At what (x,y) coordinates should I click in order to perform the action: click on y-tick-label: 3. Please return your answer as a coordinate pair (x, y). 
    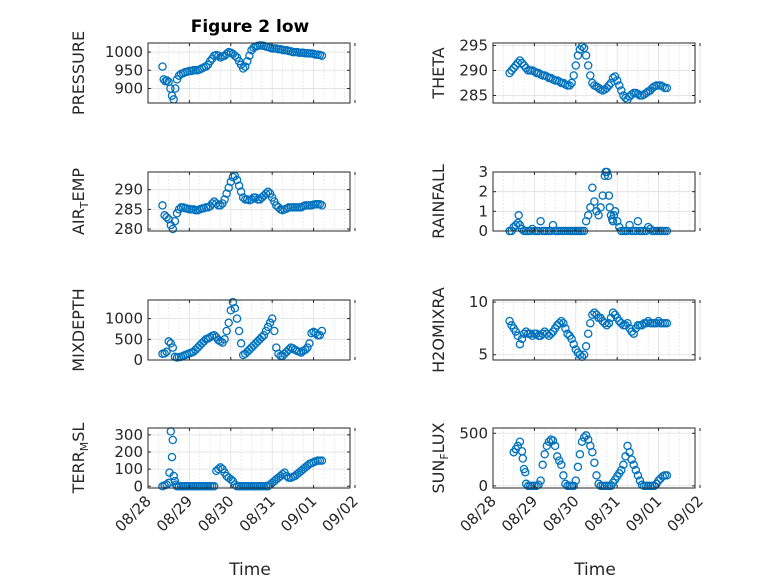
    Looking at the image, I should click on (483, 172).